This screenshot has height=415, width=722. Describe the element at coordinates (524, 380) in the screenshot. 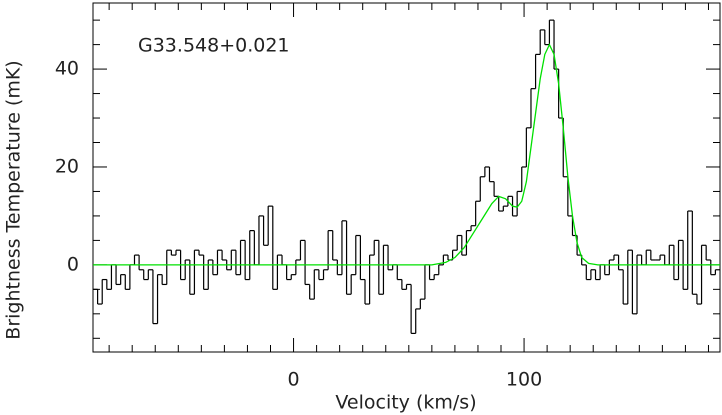

I see `x-tick-label: 100` at that location.